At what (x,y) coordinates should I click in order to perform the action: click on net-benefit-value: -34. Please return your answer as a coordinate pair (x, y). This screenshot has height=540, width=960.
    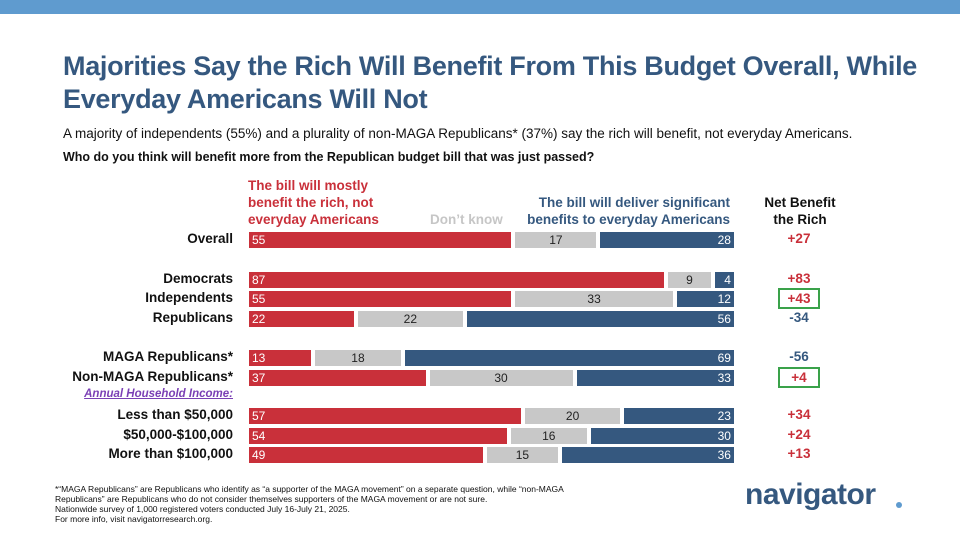
    Looking at the image, I should click on (799, 317).